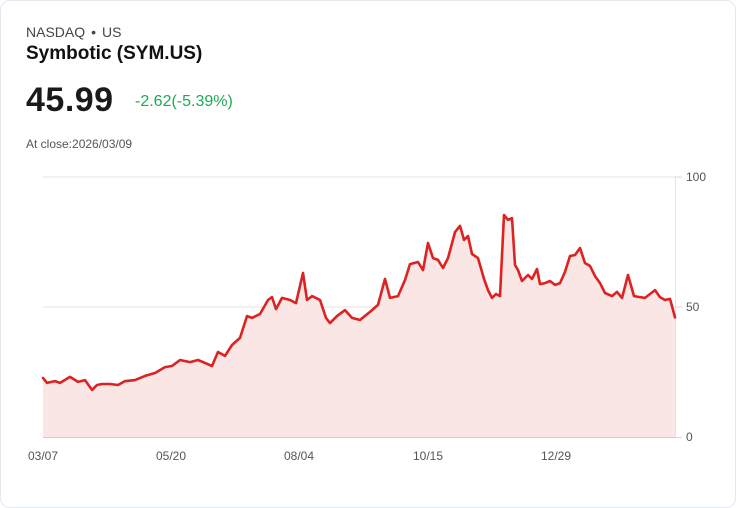  What do you see at coordinates (696, 177) in the screenshot?
I see `y-tick-100: 100` at bounding box center [696, 177].